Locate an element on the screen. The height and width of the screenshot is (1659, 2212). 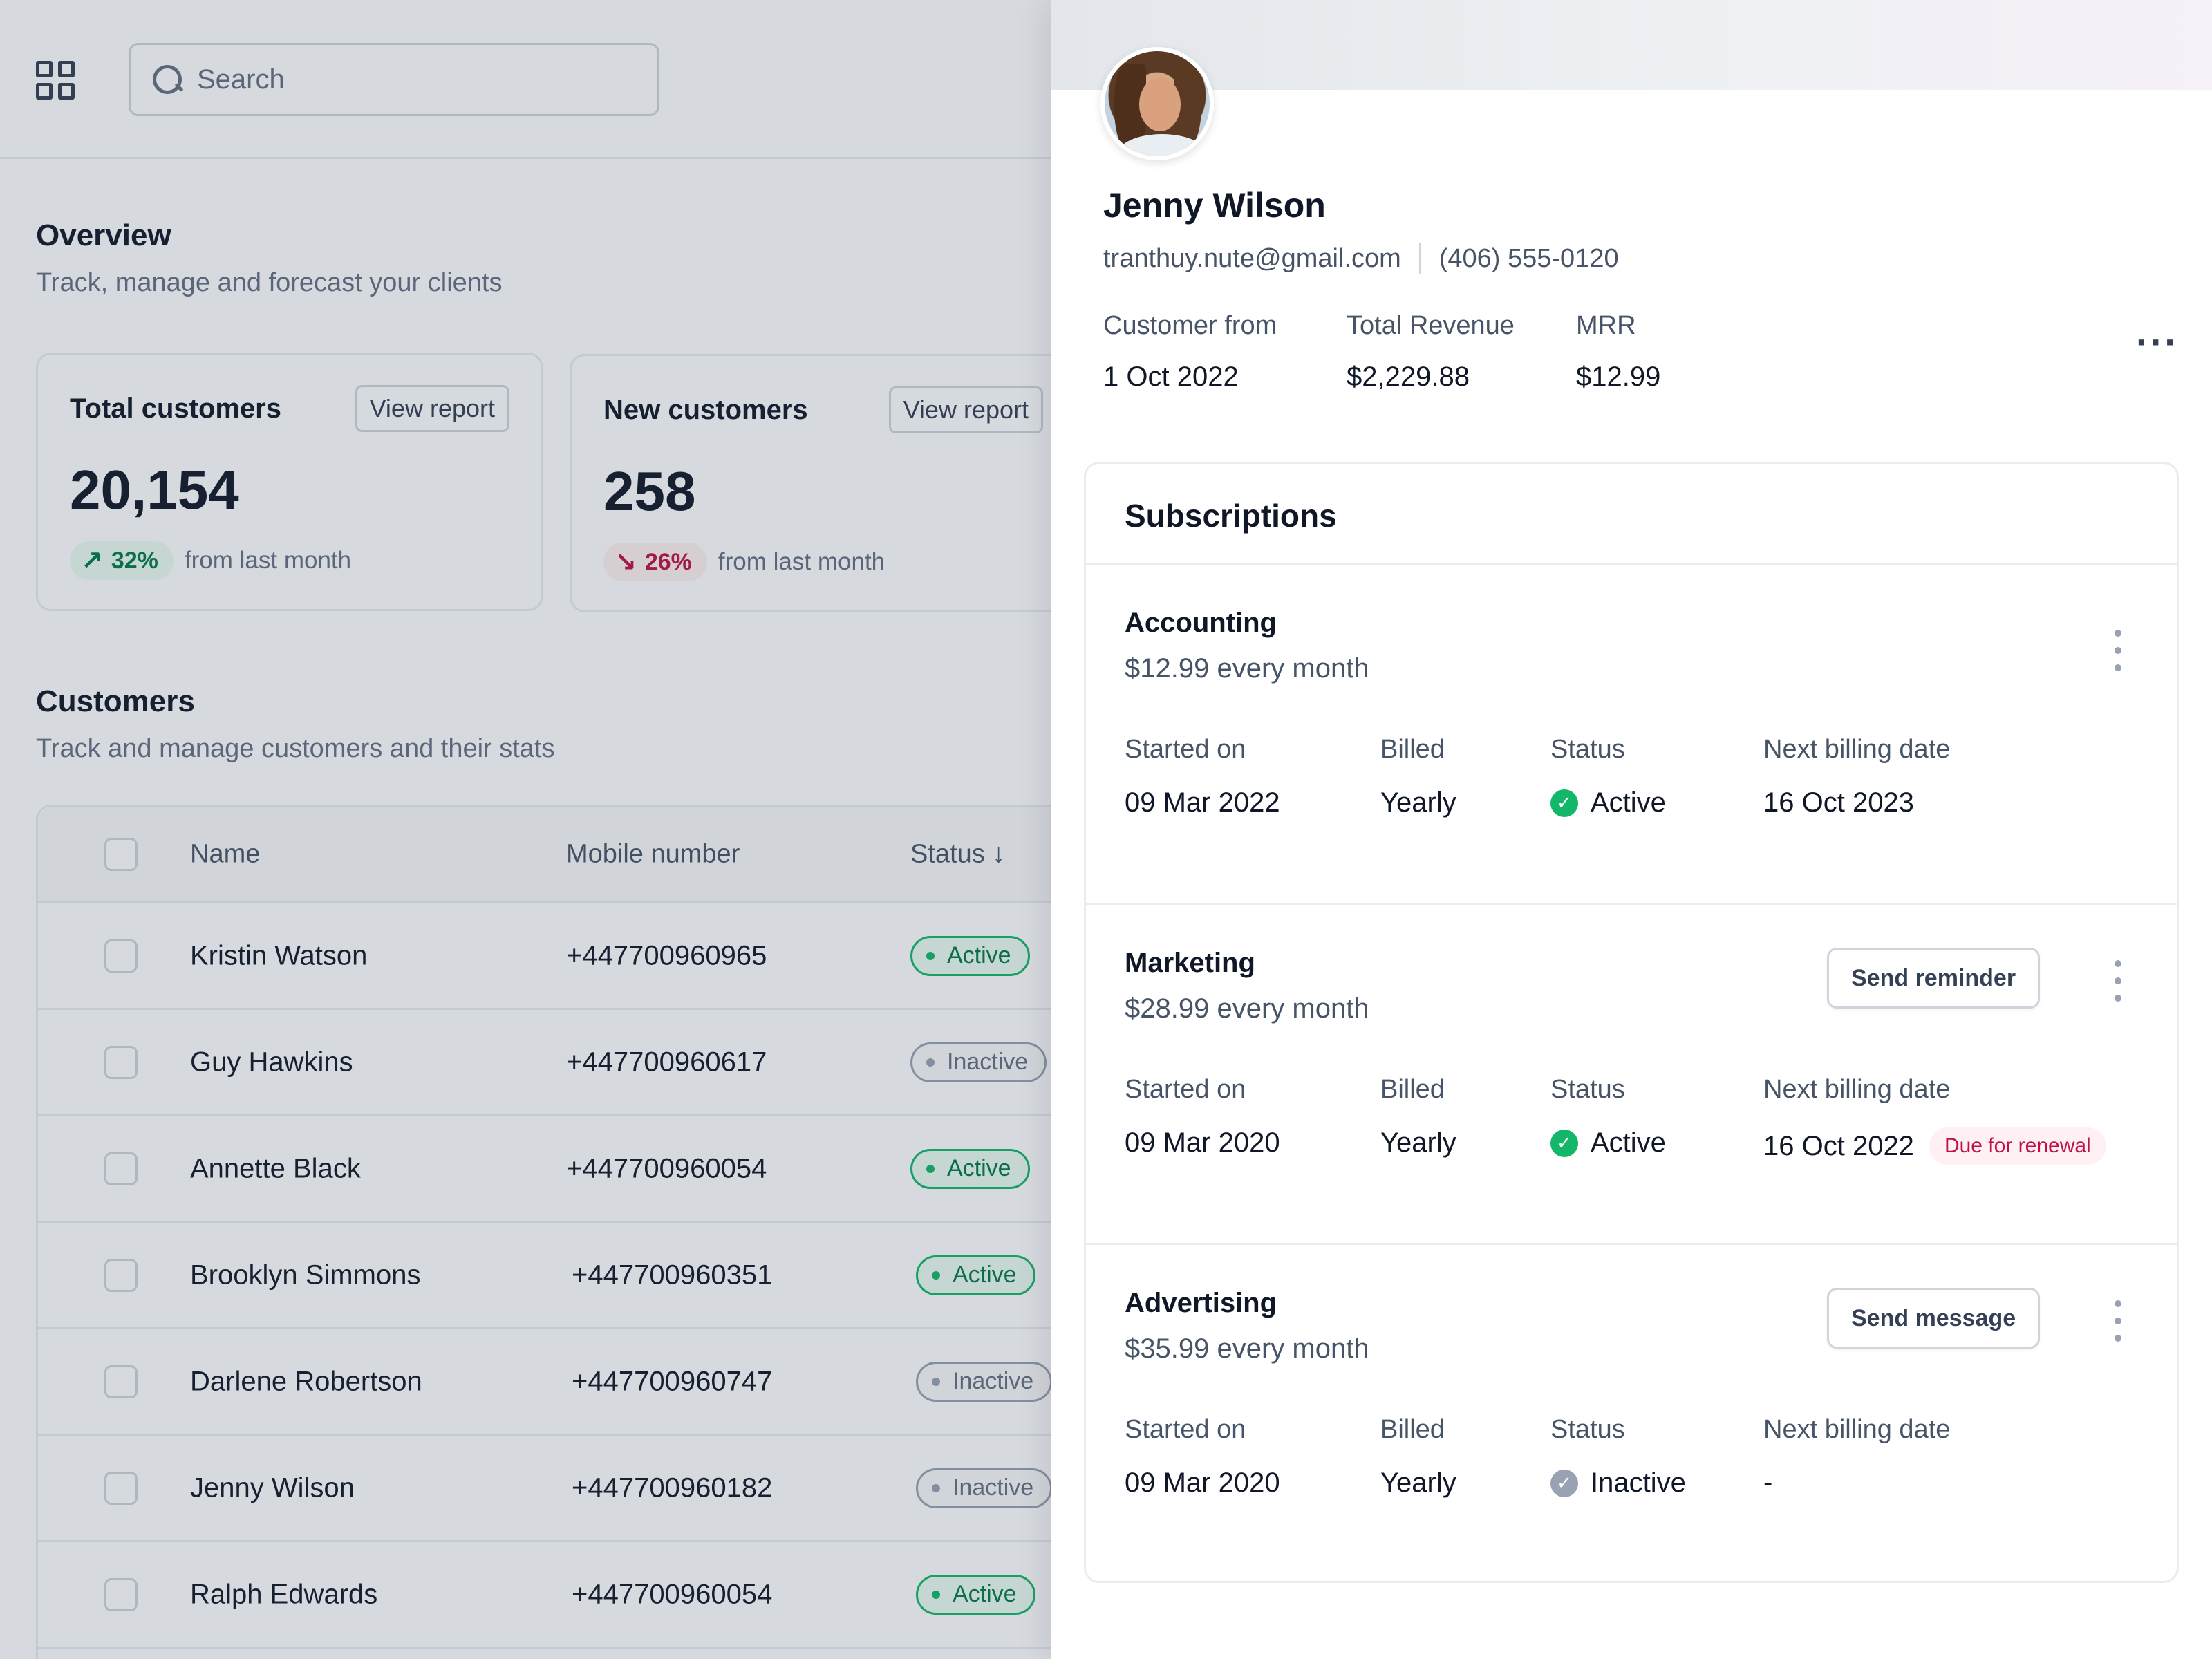
grid-icon is located at coordinates (55, 80).